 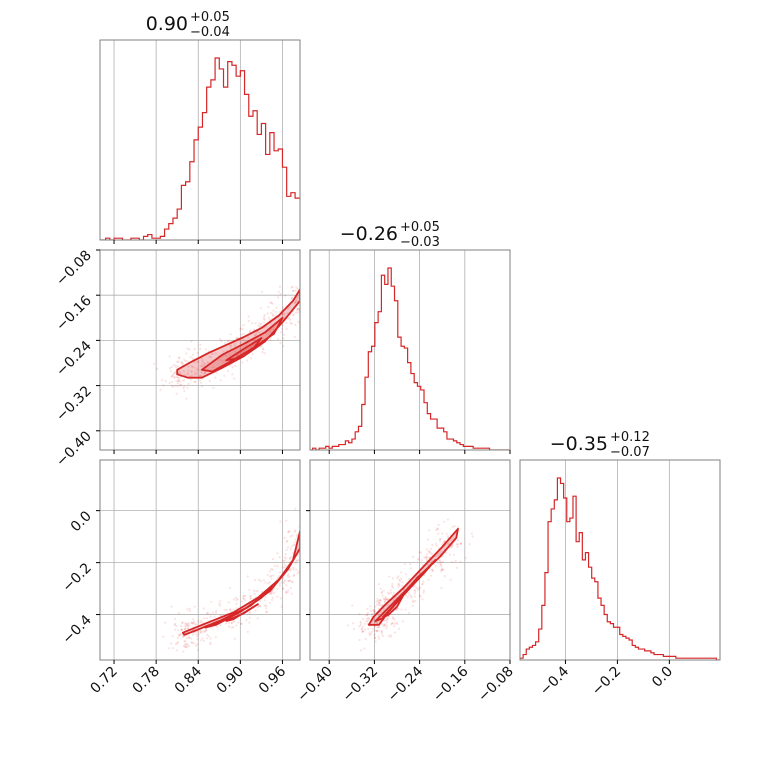 I want to click on panel-background, so click(x=200, y=350).